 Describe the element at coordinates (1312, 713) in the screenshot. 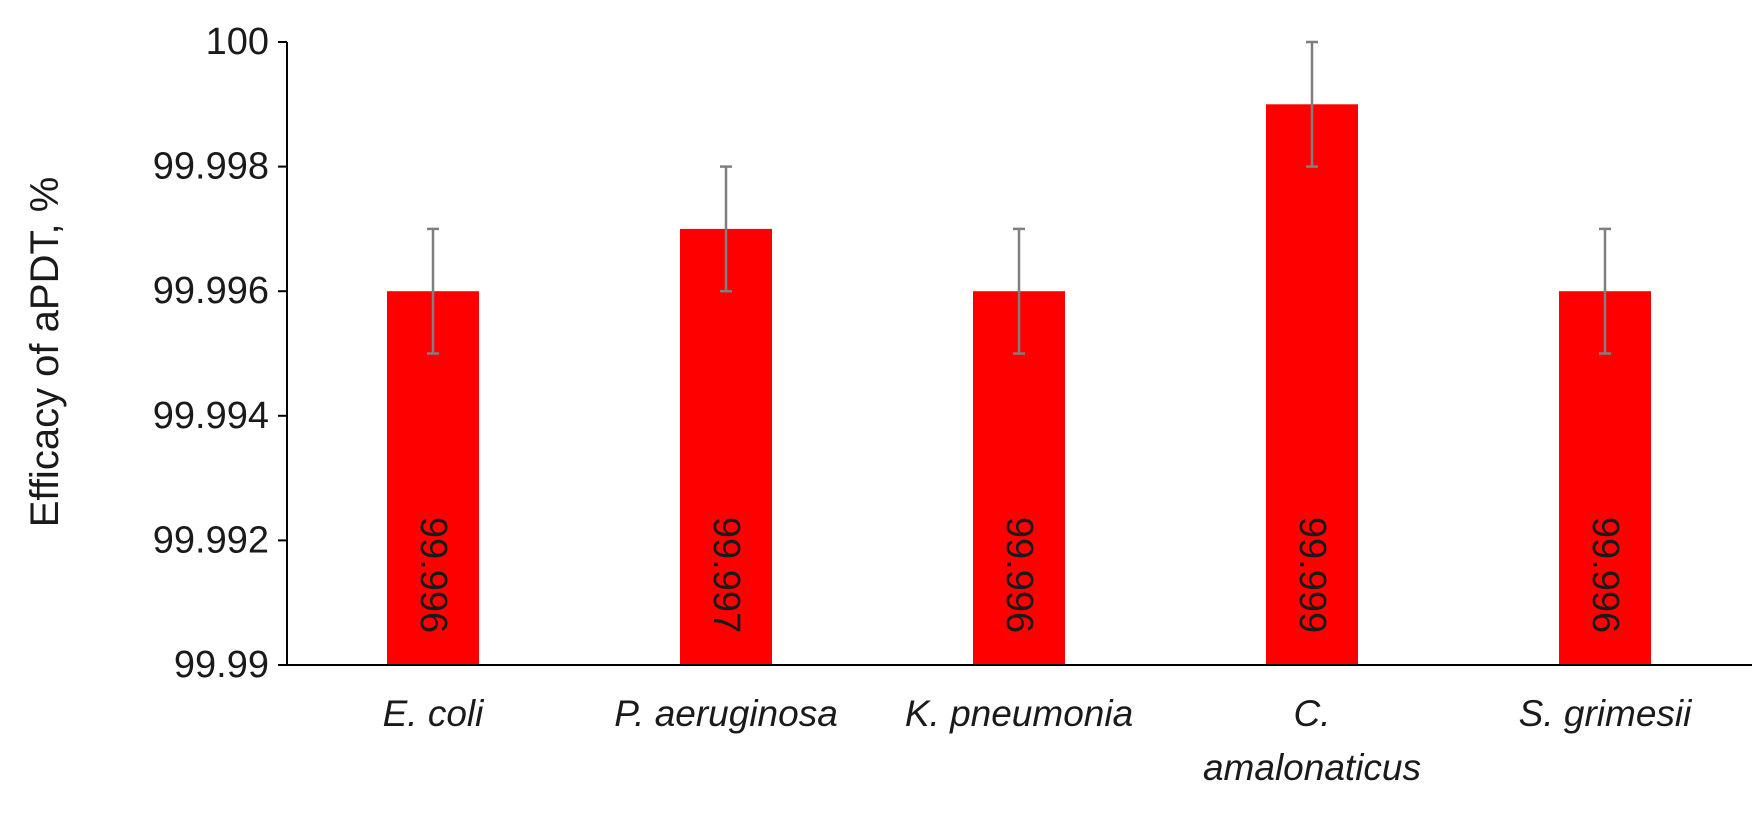

I see `x-category-label: C.` at that location.